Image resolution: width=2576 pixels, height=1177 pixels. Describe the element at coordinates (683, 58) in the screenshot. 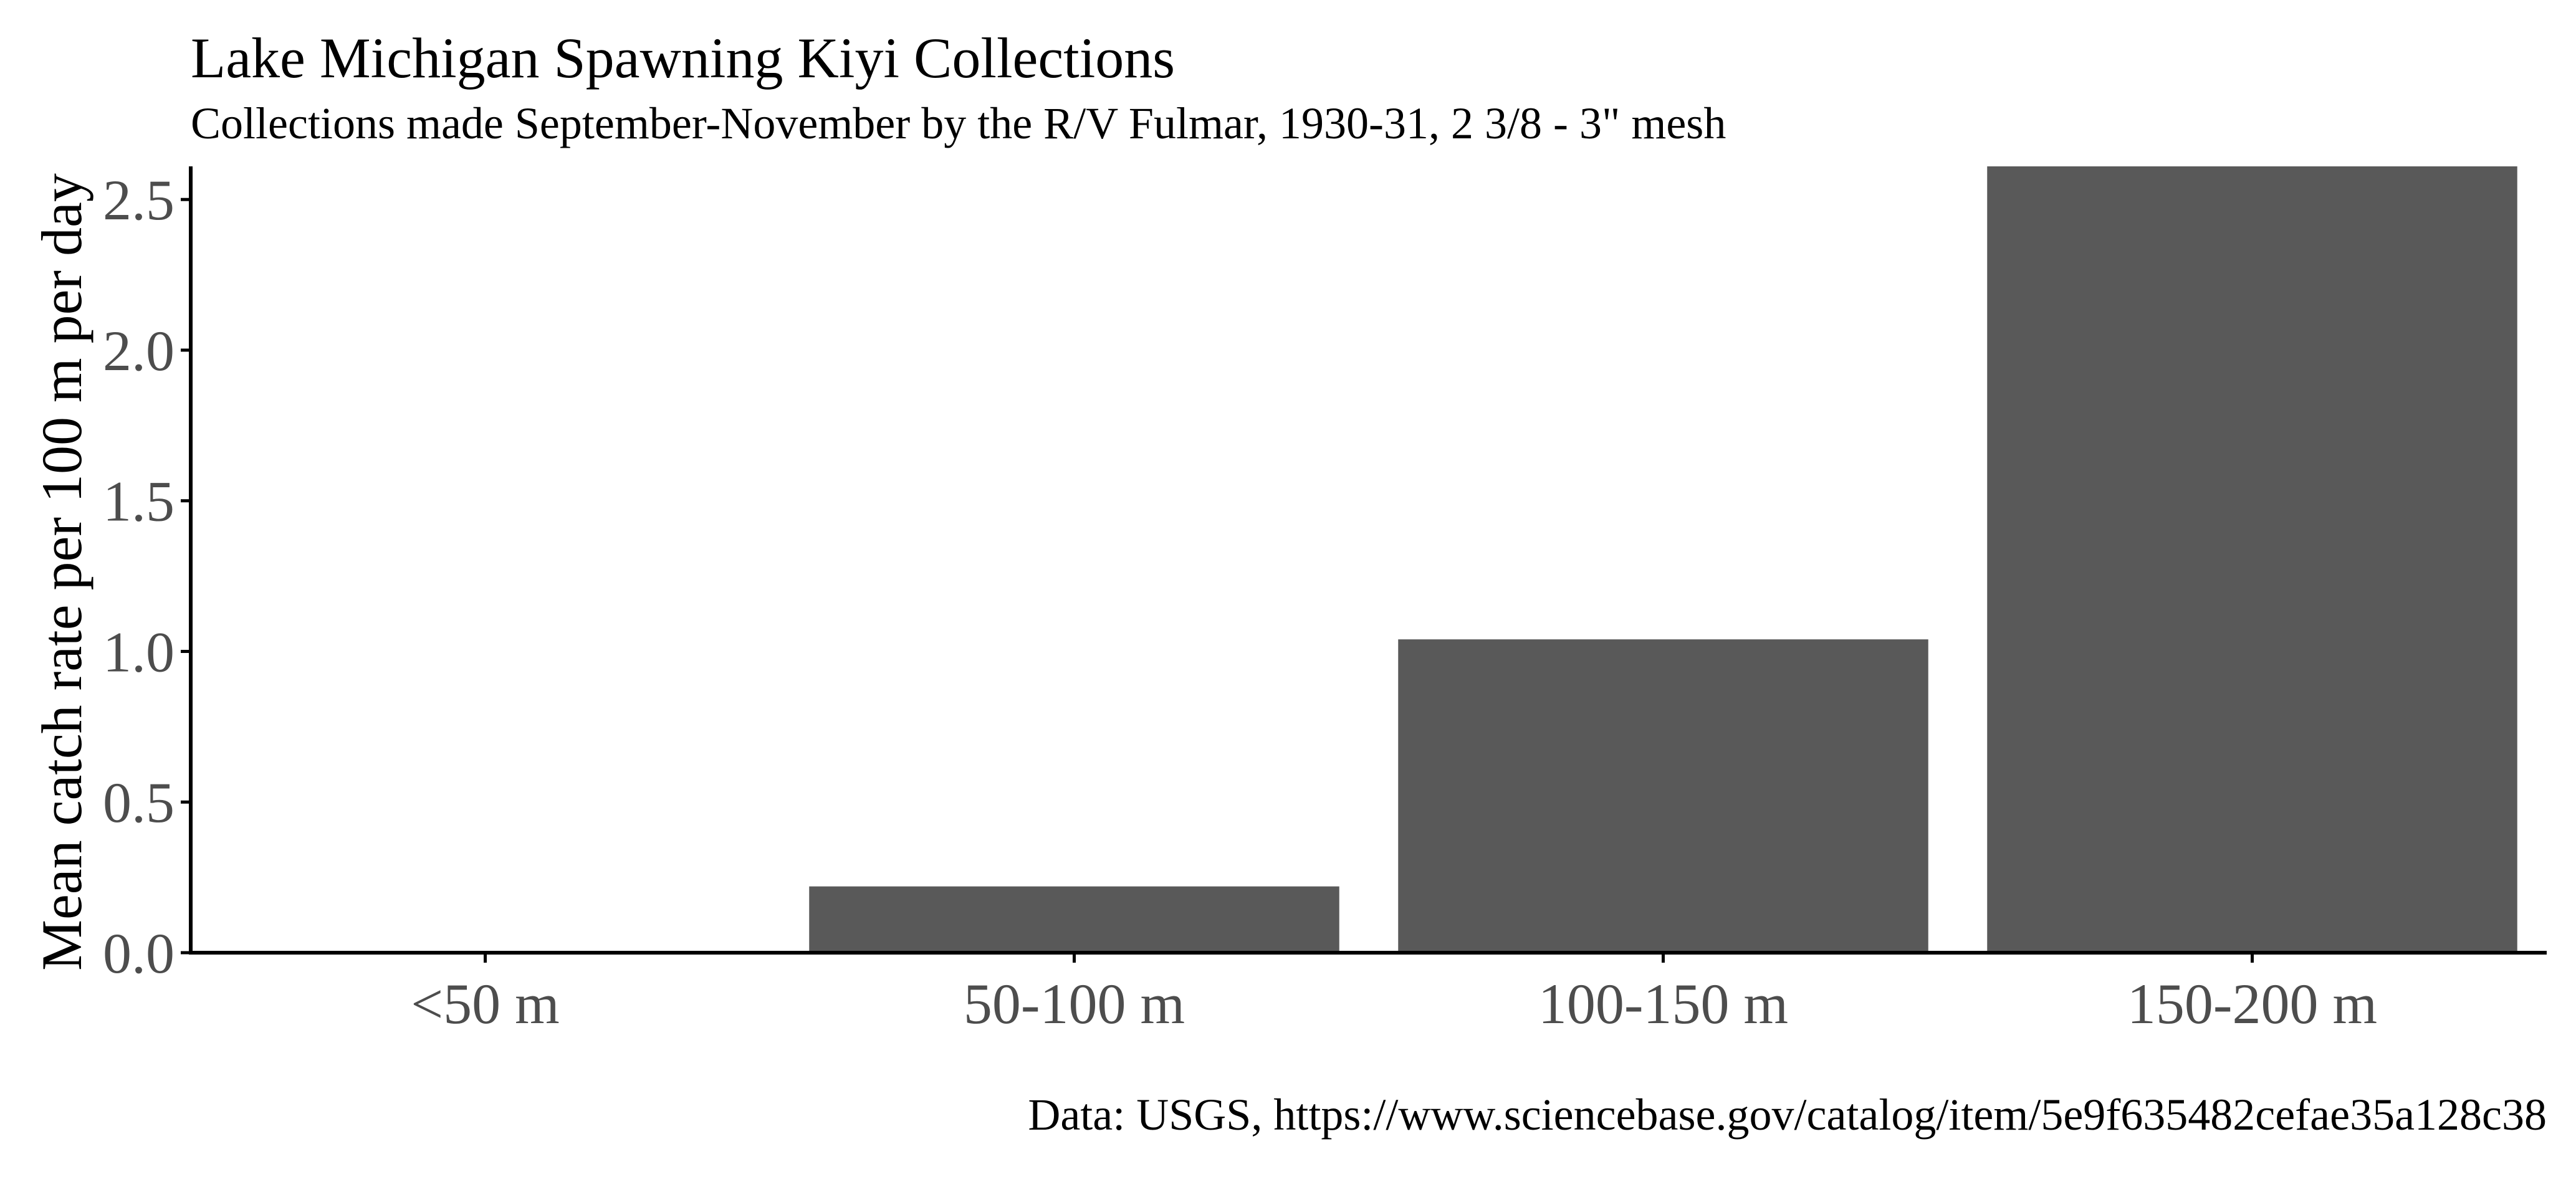

I see `chart-title: Lake Michigan Spawning Kiyi Collections` at that location.